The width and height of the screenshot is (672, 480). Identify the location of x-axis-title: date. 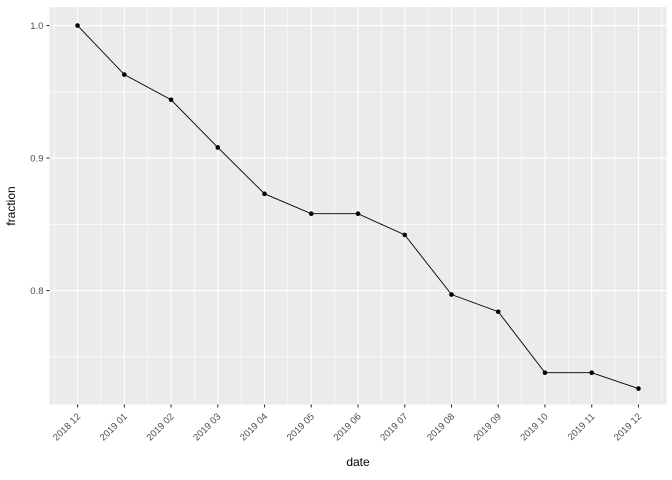
(358, 462).